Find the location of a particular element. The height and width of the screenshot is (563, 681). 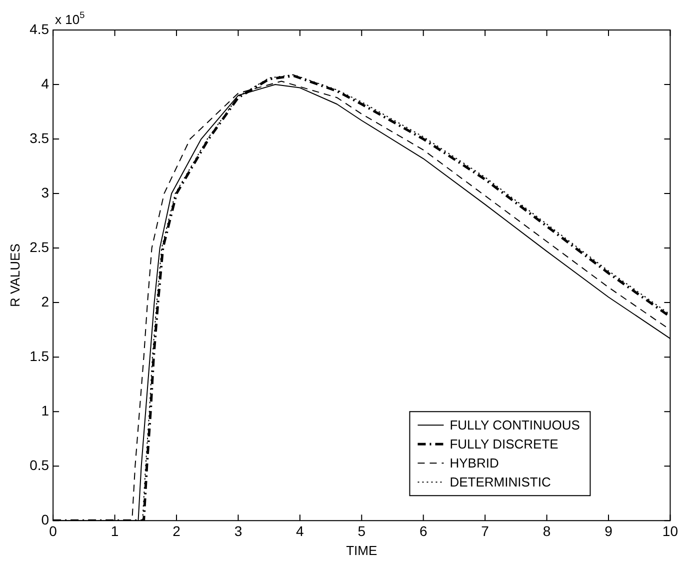

y-tick-label: 0 is located at coordinates (45, 519).